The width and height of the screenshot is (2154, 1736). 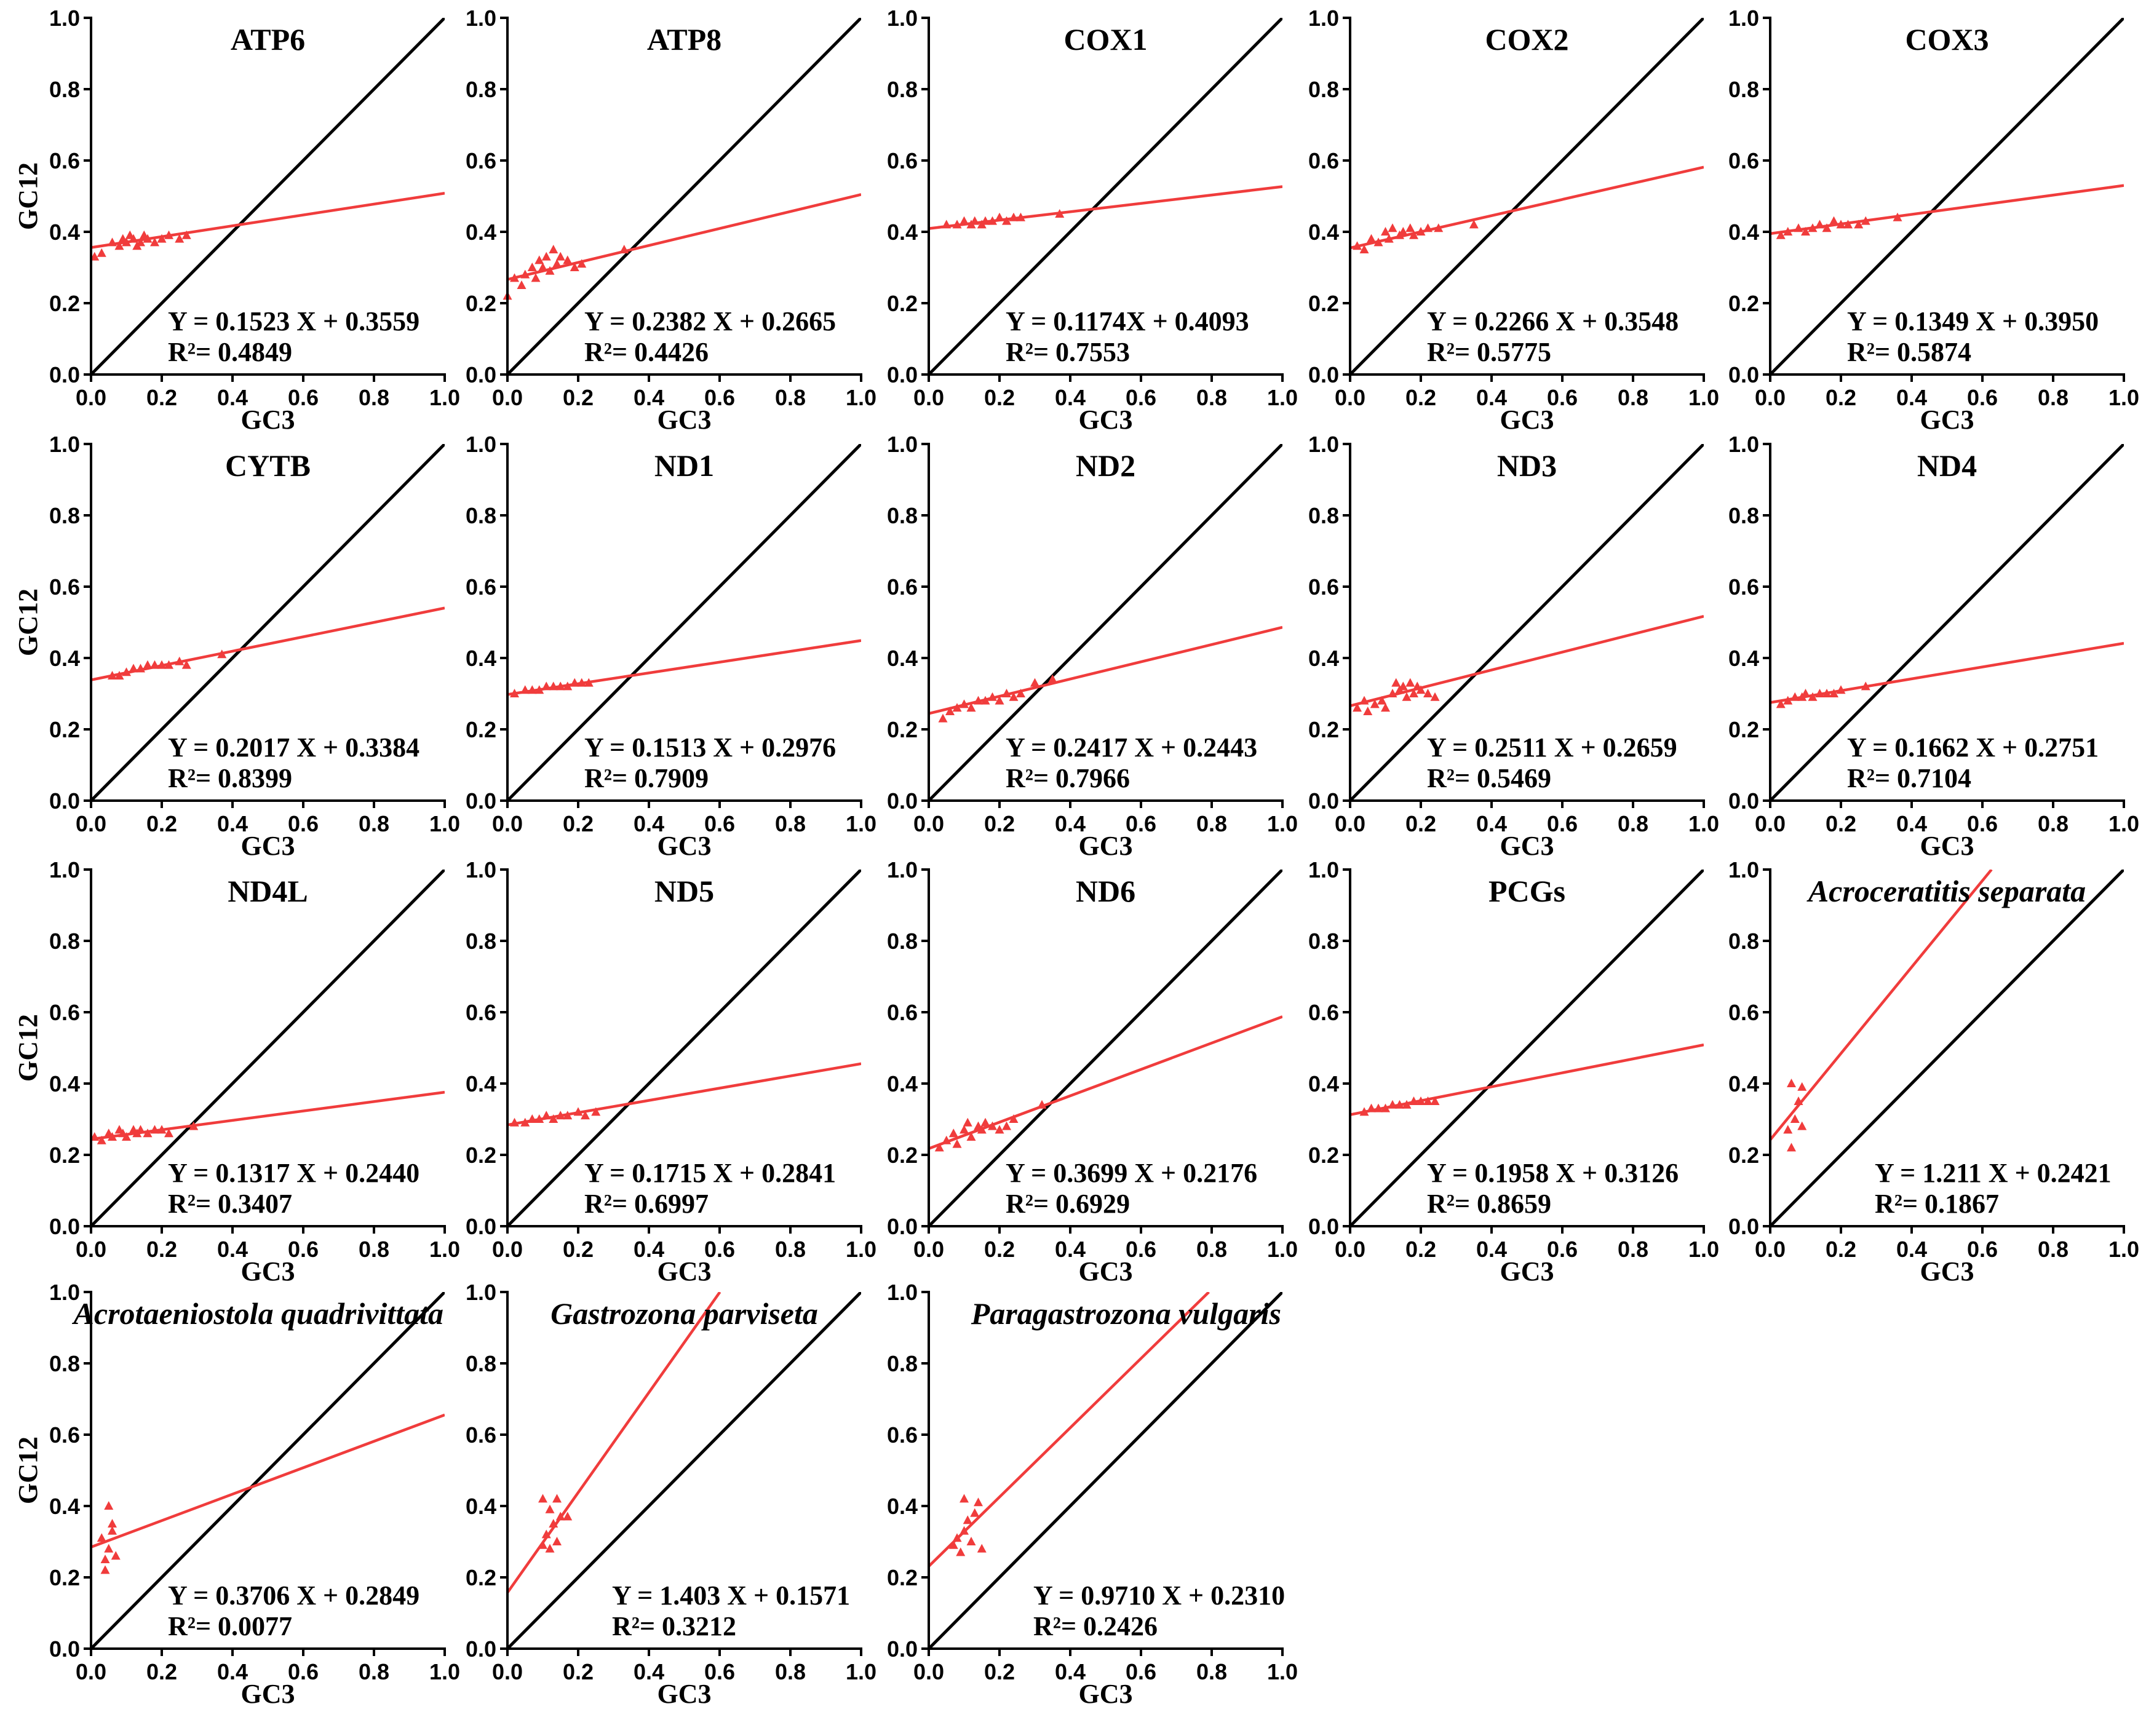 What do you see at coordinates (293, 1595) in the screenshot?
I see `regression-equation: Y = 0.3706 X + 0.2849` at bounding box center [293, 1595].